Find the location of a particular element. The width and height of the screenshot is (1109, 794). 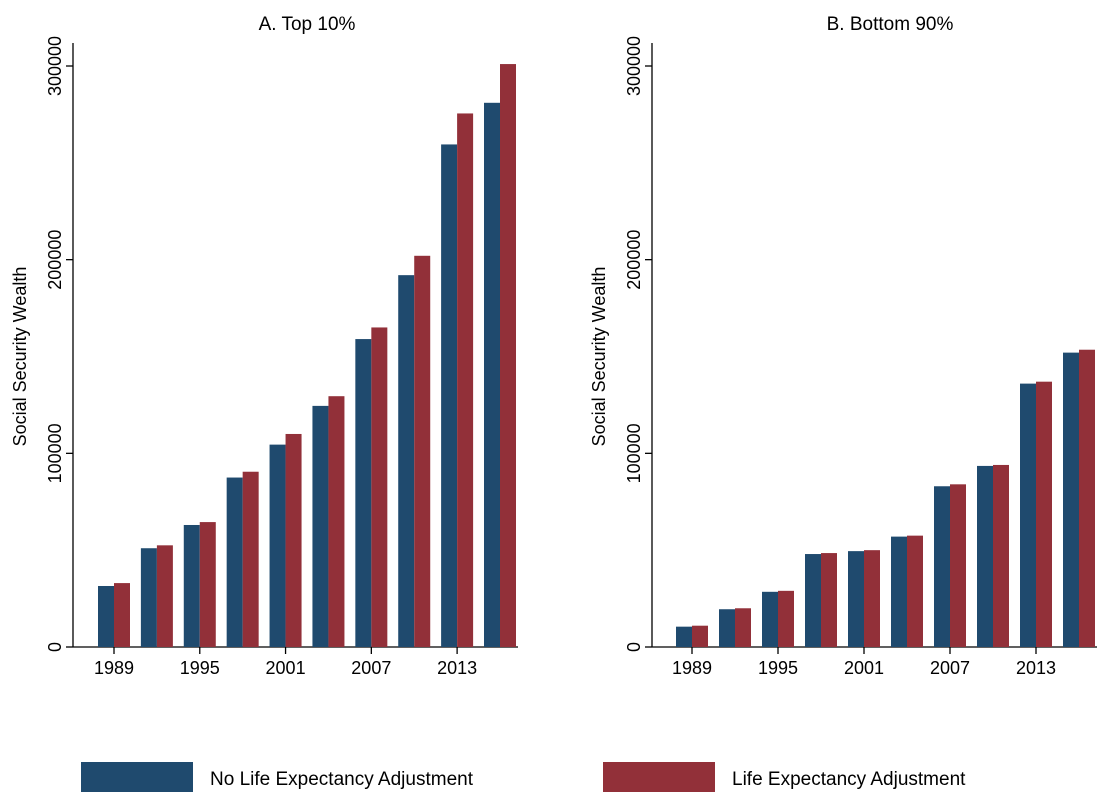

legend-swatch-adjustment is located at coordinates (659, 777).